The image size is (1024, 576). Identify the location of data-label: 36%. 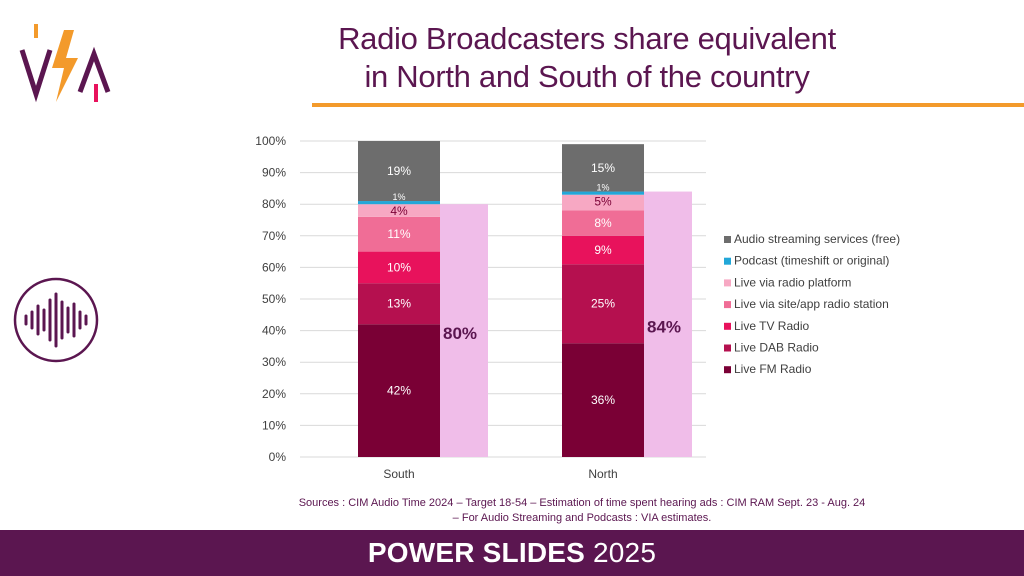
(603, 400).